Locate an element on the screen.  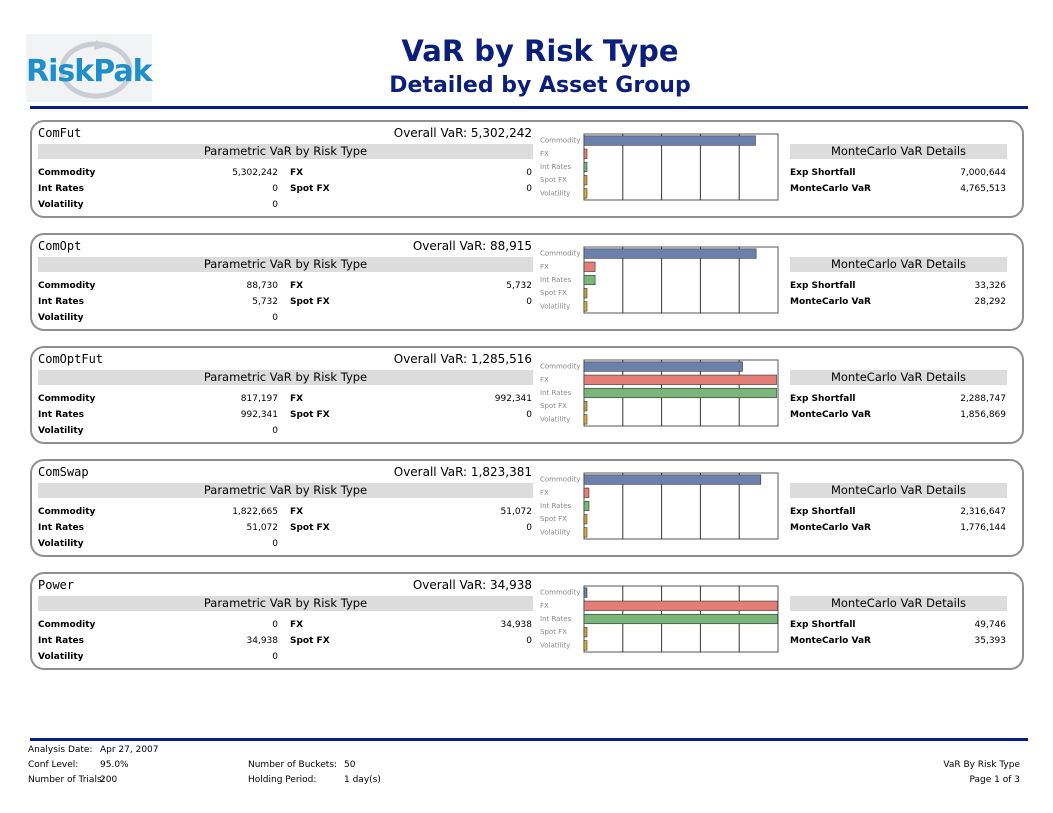
commodity-label: Commodity is located at coordinates (67, 399).